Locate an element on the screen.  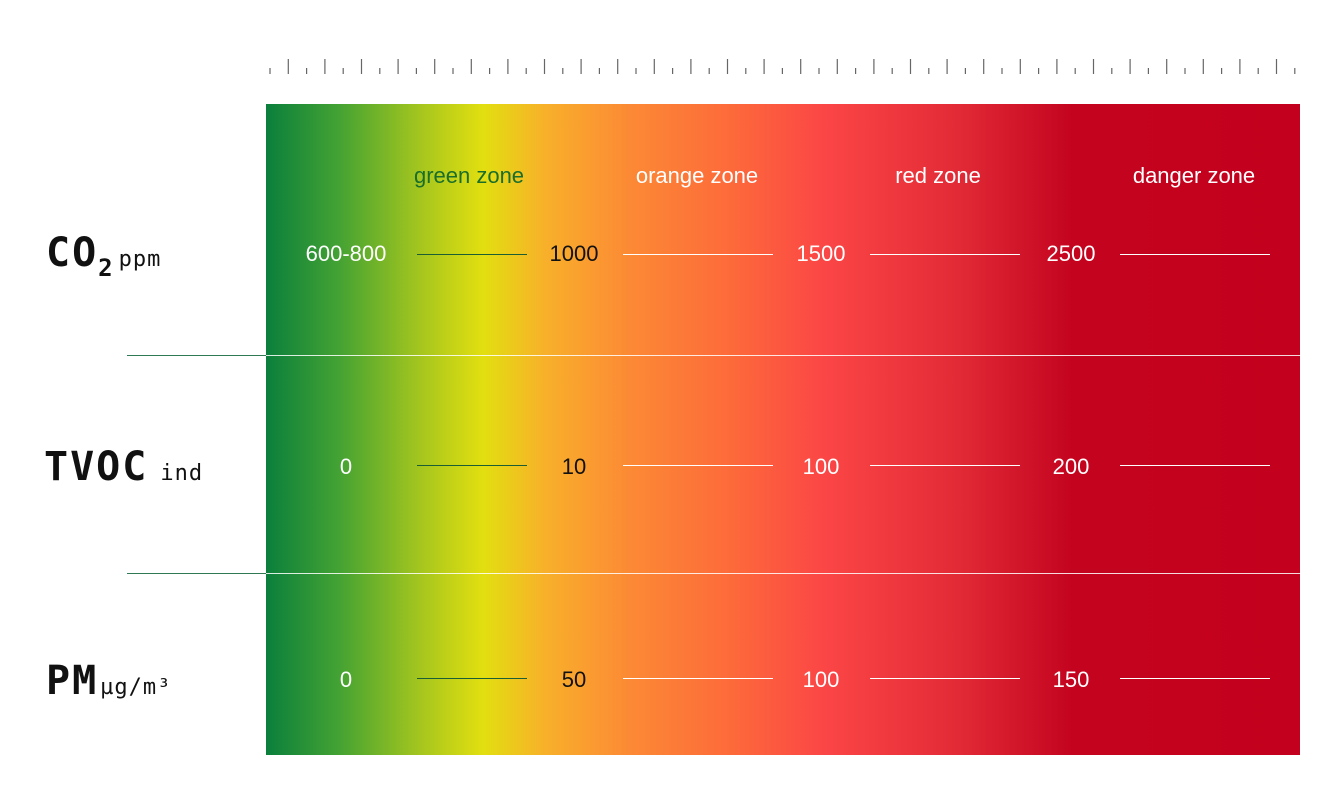
threshold-value: 10 is located at coordinates (574, 466).